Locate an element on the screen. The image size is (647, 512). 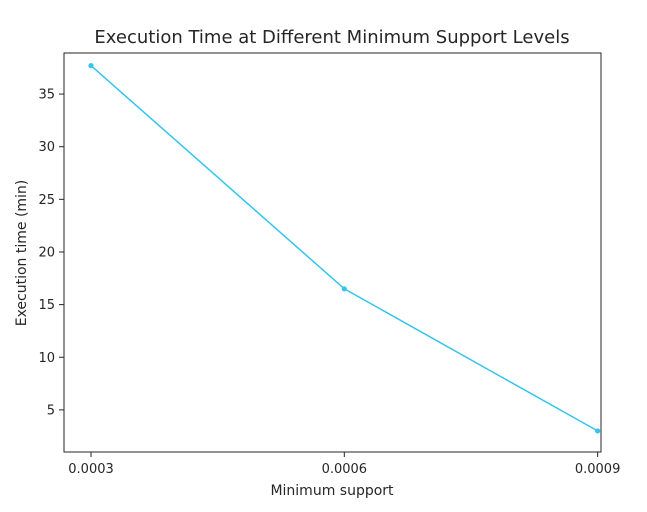
x-tick-label: 0.0003 is located at coordinates (91, 469).